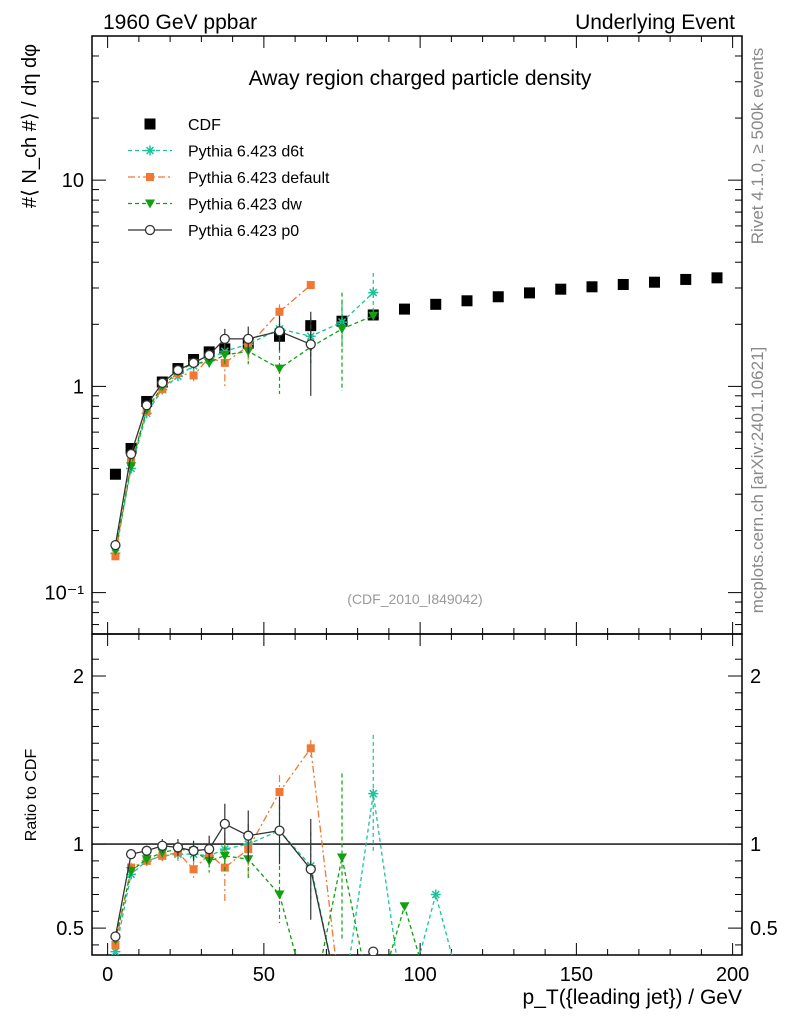 This screenshot has width=786, height=1024. What do you see at coordinates (70, 929) in the screenshot?
I see `y-tick-label: 0.5` at bounding box center [70, 929].